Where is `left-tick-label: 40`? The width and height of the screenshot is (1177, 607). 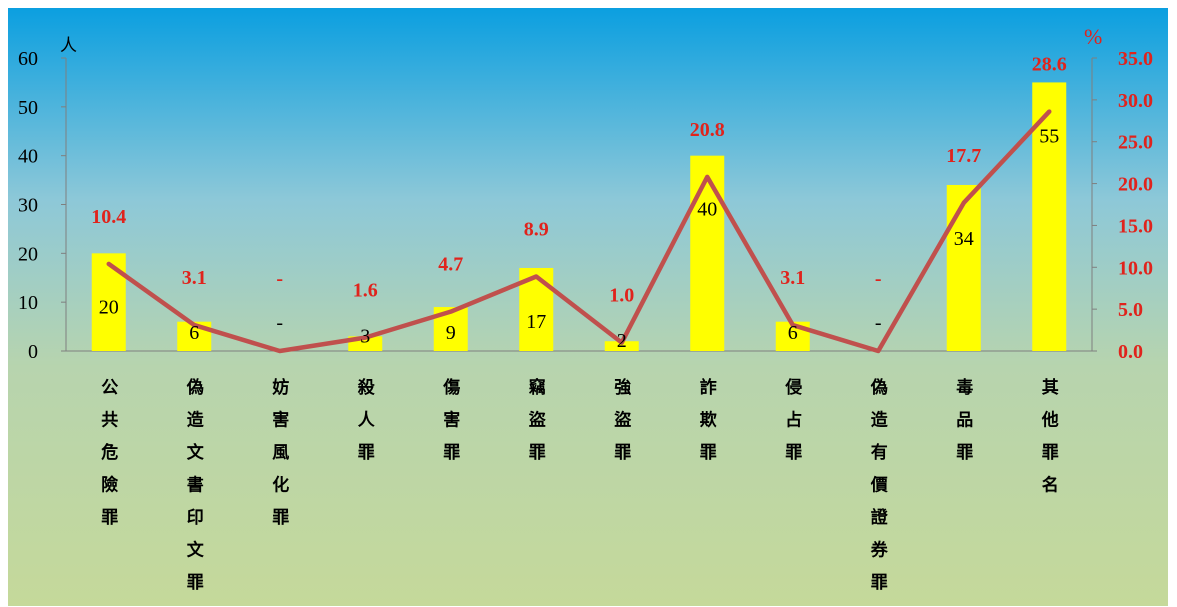 left-tick-label: 40 is located at coordinates (28, 157).